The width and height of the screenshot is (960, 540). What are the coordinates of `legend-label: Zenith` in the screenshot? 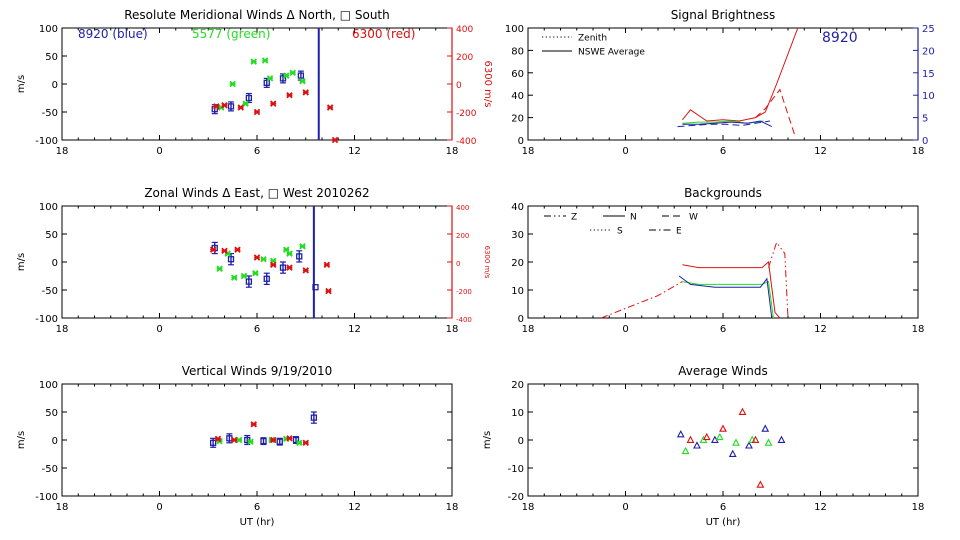 It's located at (592, 39).